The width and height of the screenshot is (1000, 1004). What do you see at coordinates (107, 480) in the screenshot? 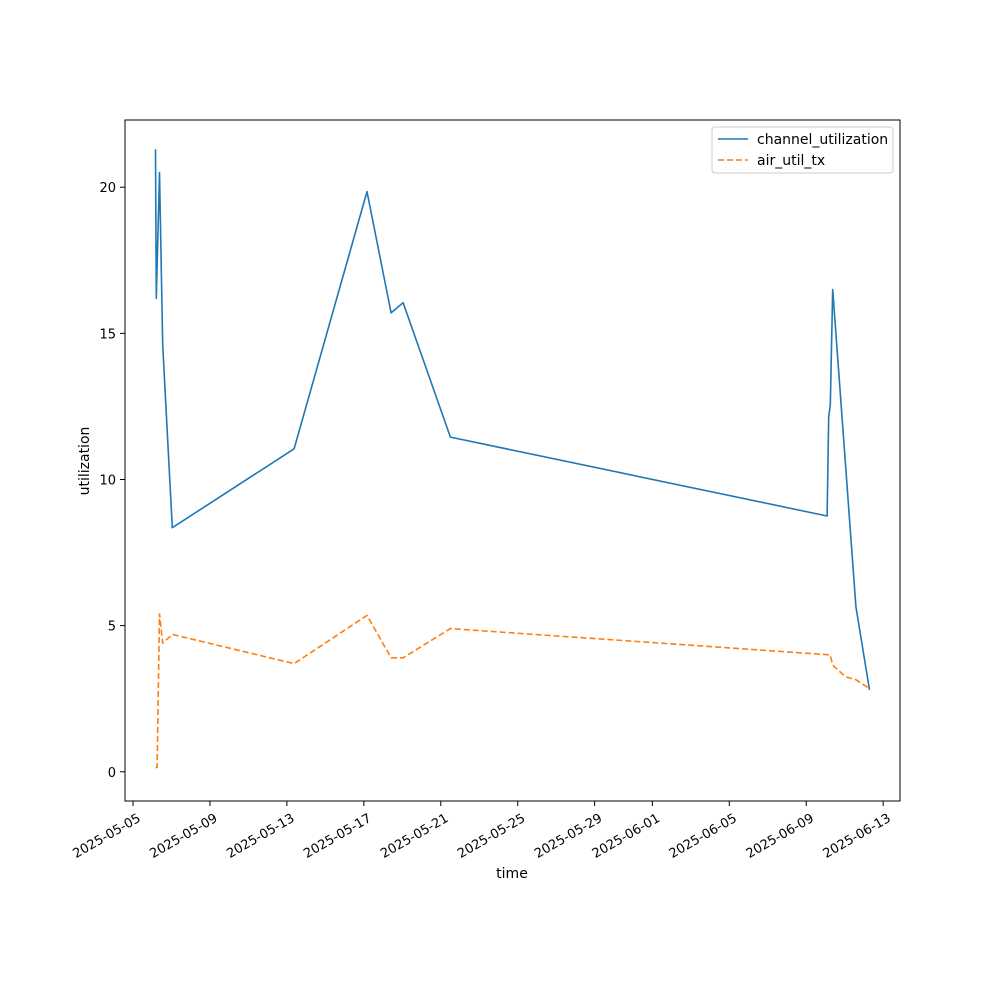
I see `y-tick-label: 10` at bounding box center [107, 480].